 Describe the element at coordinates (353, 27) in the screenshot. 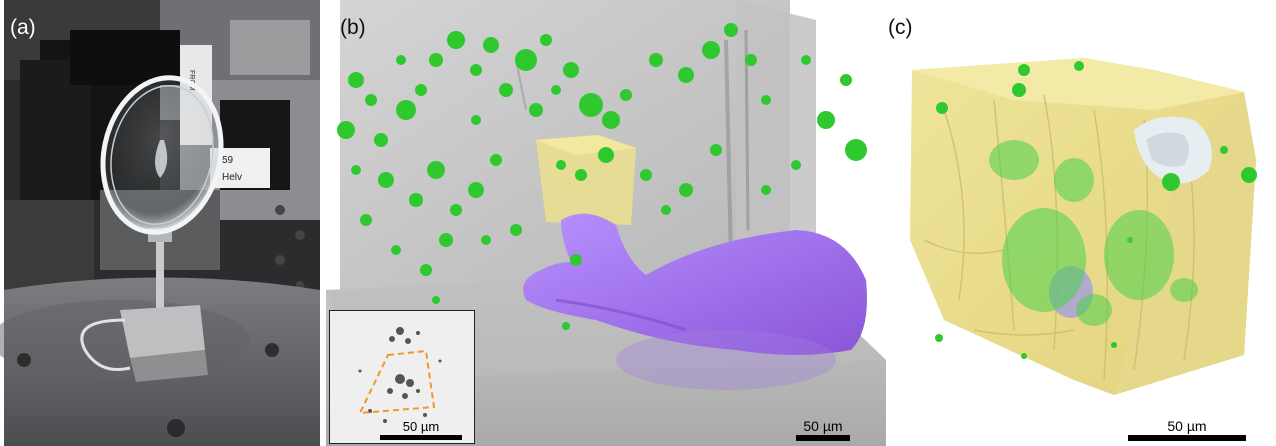

I see `panel-b-label: (b)` at that location.